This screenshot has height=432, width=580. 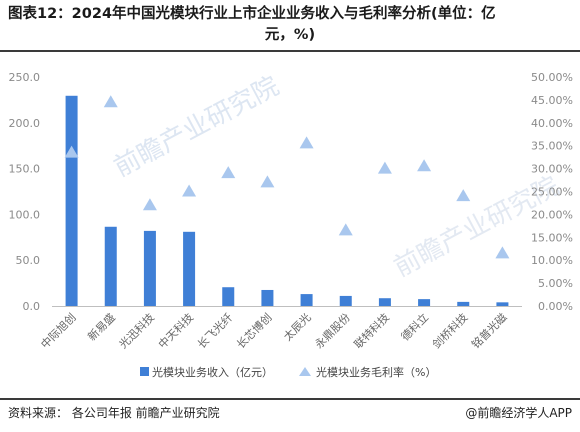 What do you see at coordinates (371, 330) in the screenshot?
I see `category-label: 联特科技` at bounding box center [371, 330].